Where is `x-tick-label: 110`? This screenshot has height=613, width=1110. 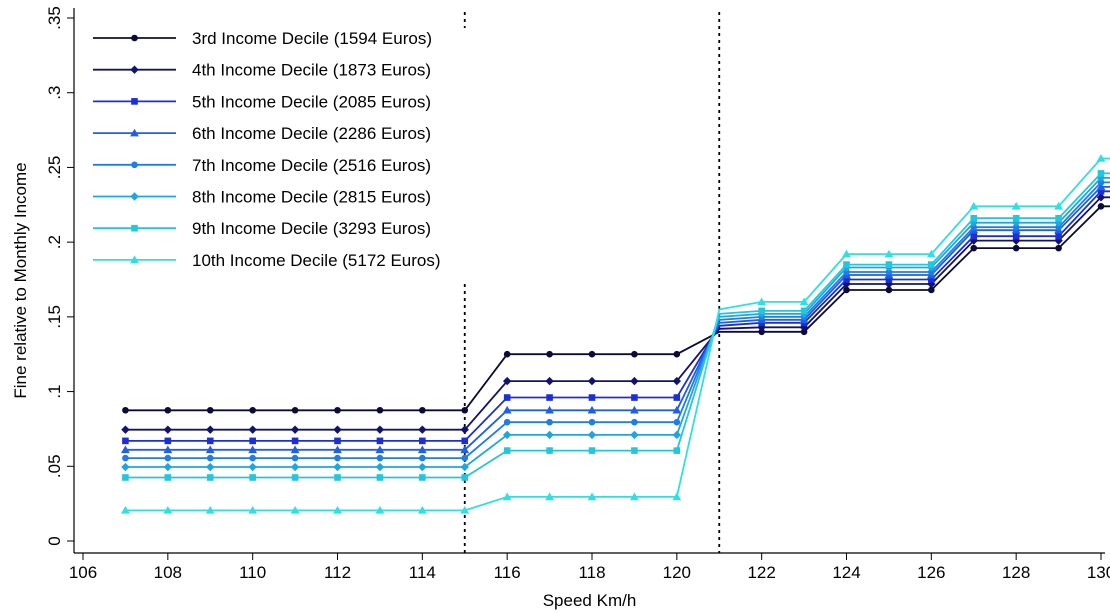 x-tick-label: 110 is located at coordinates (252, 572).